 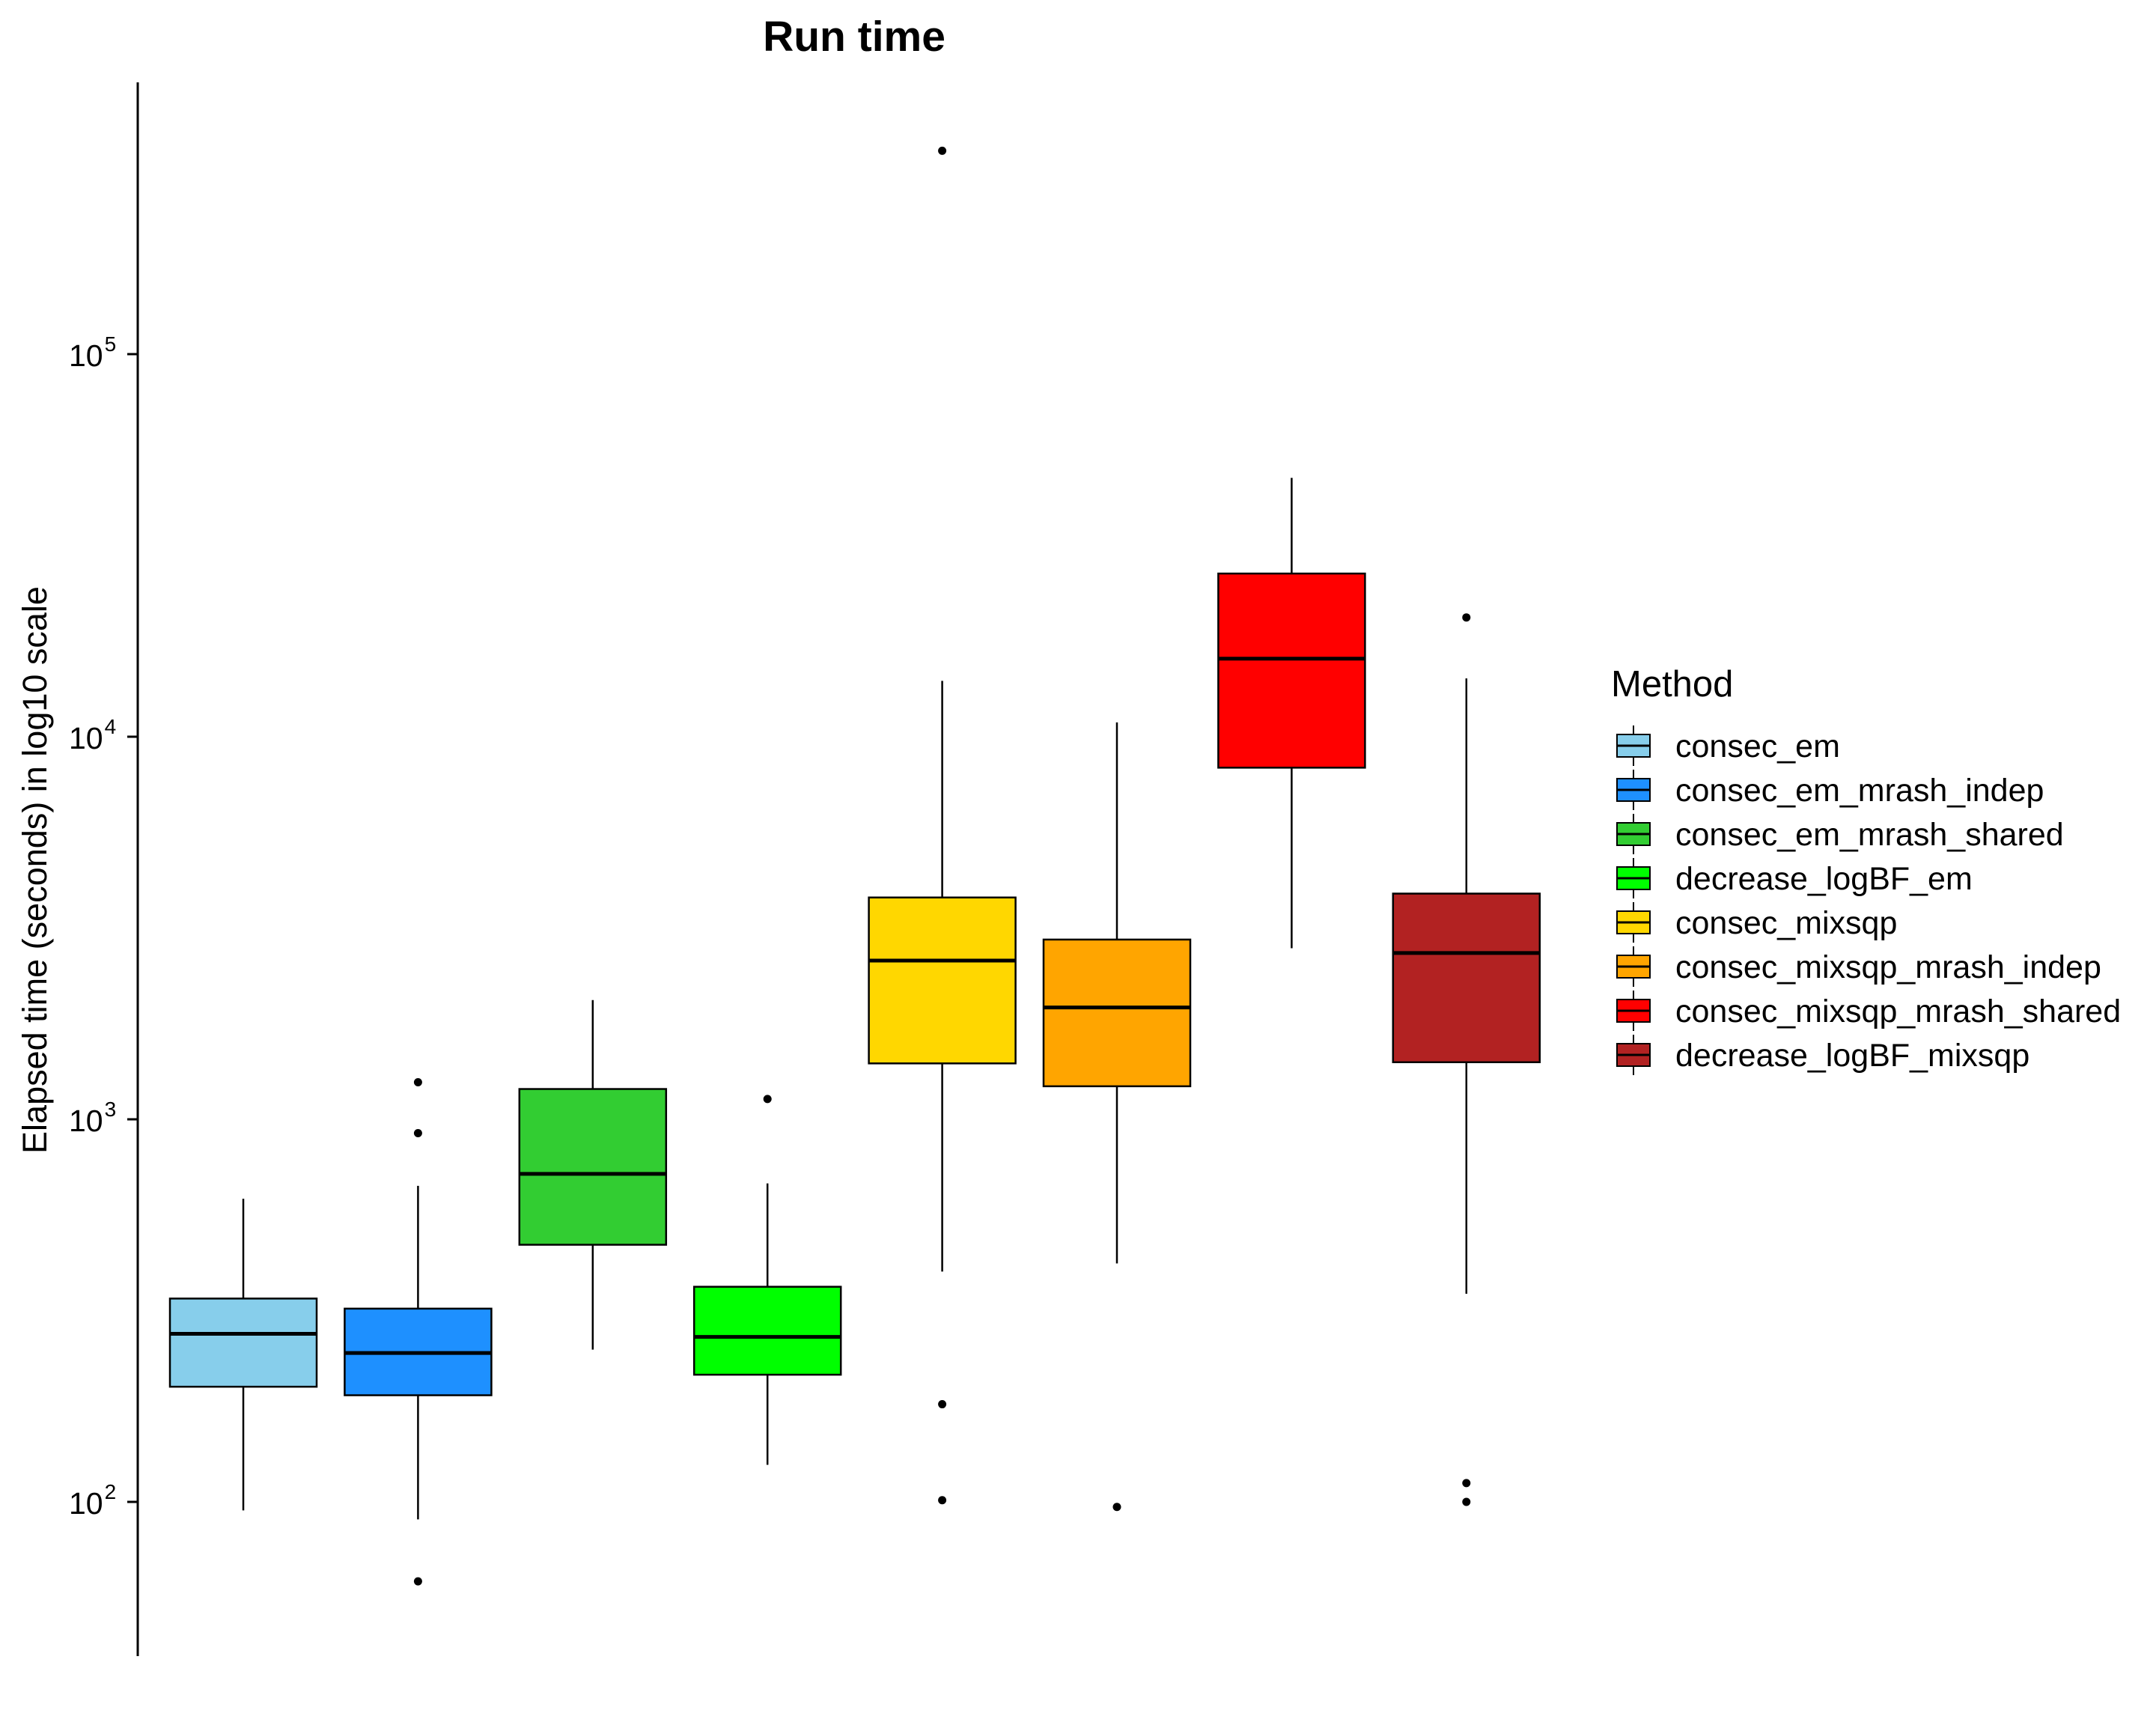 What do you see at coordinates (1852, 1056) in the screenshot?
I see `legend-label: decrease_logBF_mixsqp` at bounding box center [1852, 1056].